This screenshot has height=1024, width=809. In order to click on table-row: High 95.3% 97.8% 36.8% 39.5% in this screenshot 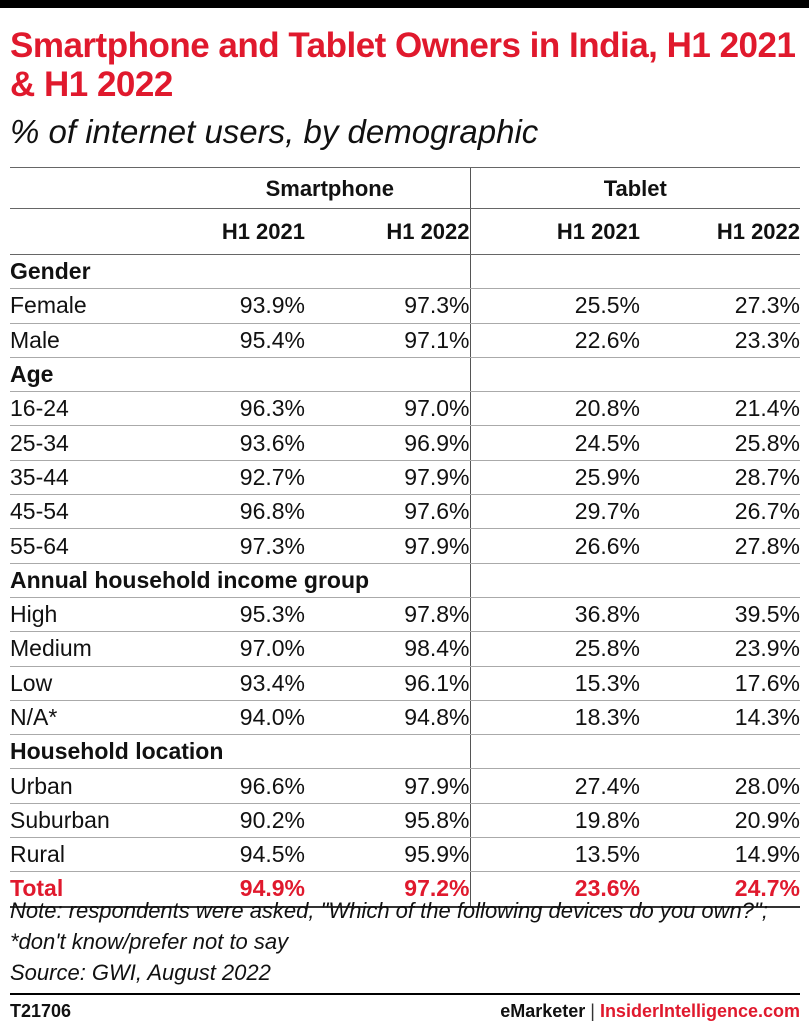, I will do `click(405, 615)`.